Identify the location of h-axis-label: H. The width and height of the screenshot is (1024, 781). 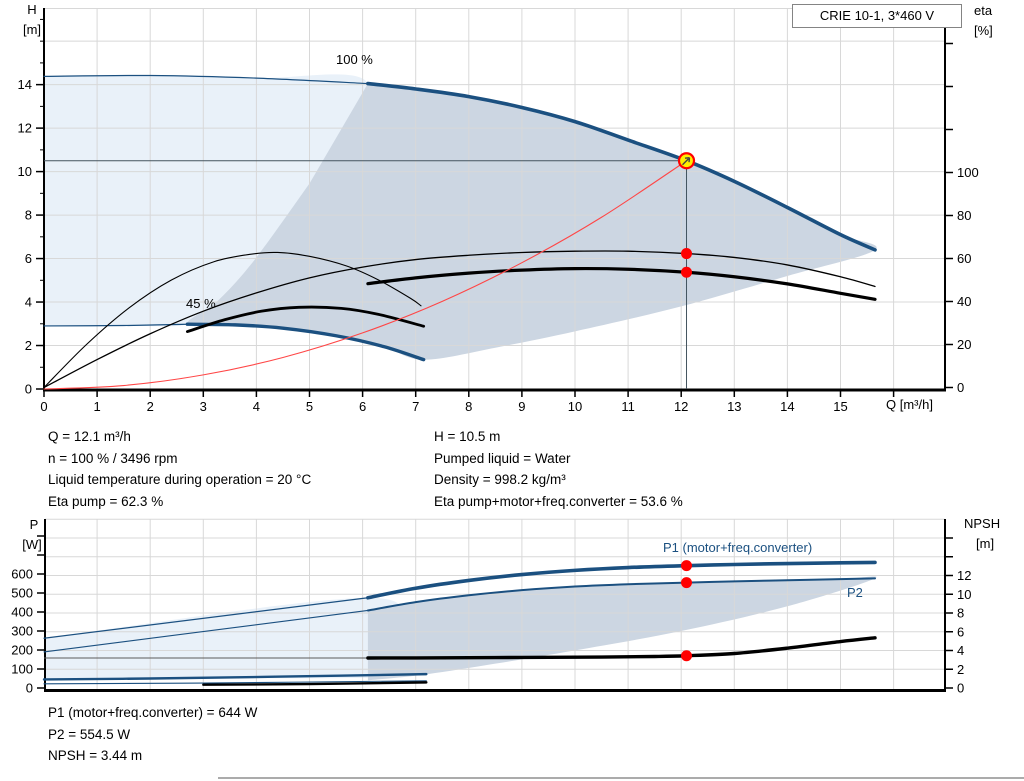
(32, 9).